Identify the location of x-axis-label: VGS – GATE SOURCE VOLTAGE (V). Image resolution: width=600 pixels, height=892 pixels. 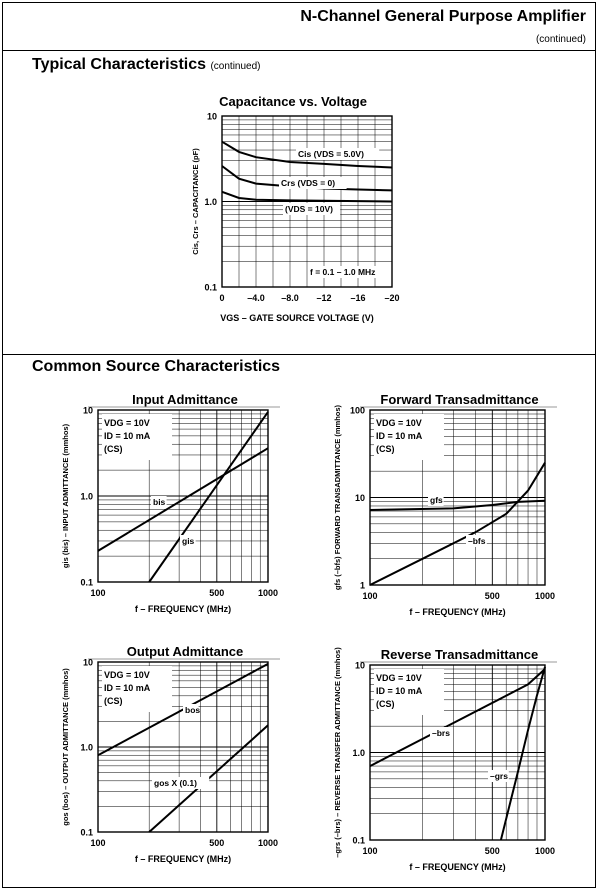
(297, 318).